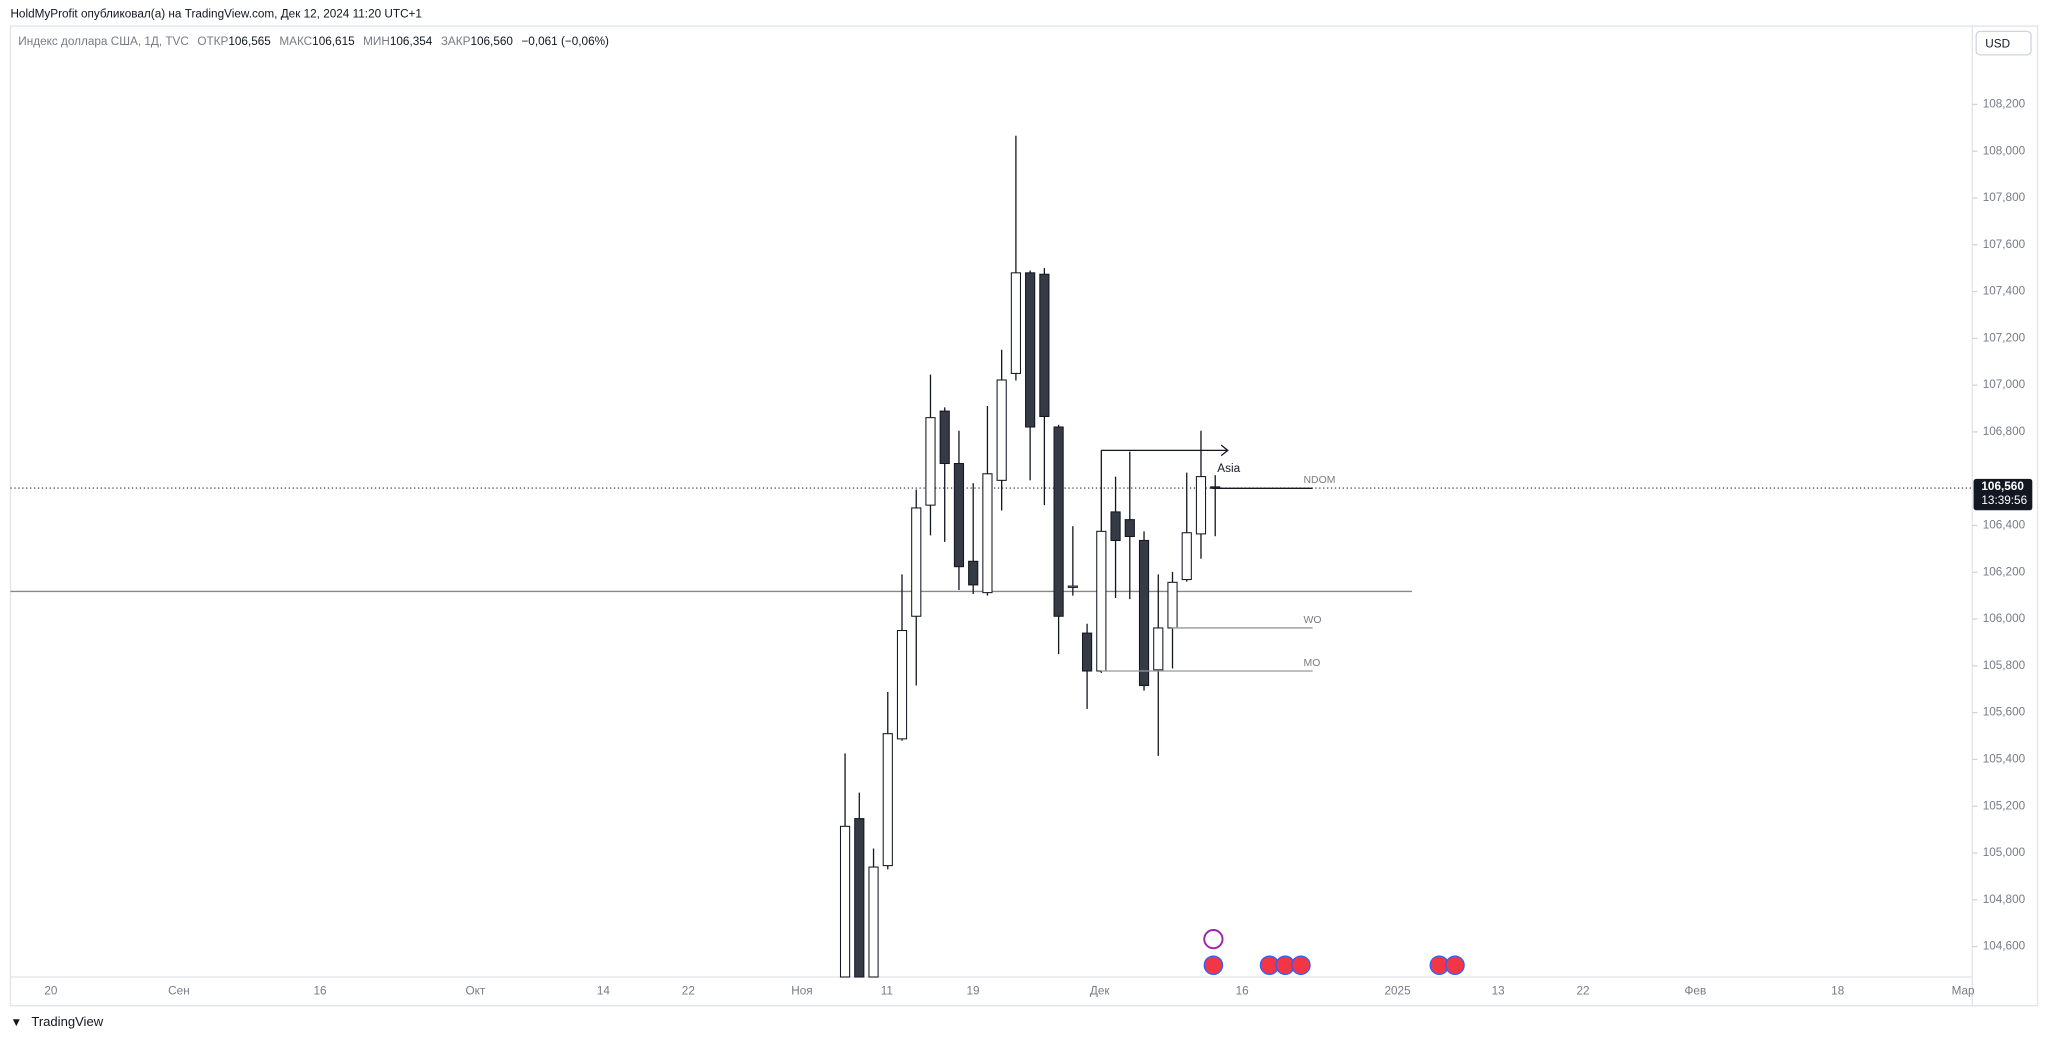  Describe the element at coordinates (1838, 990) in the screenshot. I see `x-tick-label: 18` at that location.